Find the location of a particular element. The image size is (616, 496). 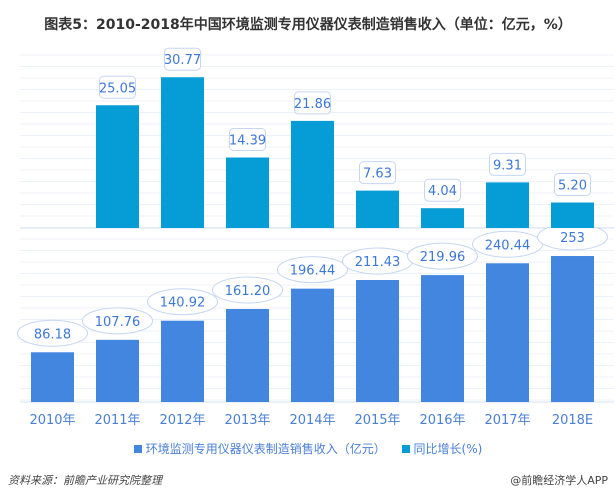

legend-label: 环境监测专用仪器仪表制造销售收入（亿元） is located at coordinates (265, 449).